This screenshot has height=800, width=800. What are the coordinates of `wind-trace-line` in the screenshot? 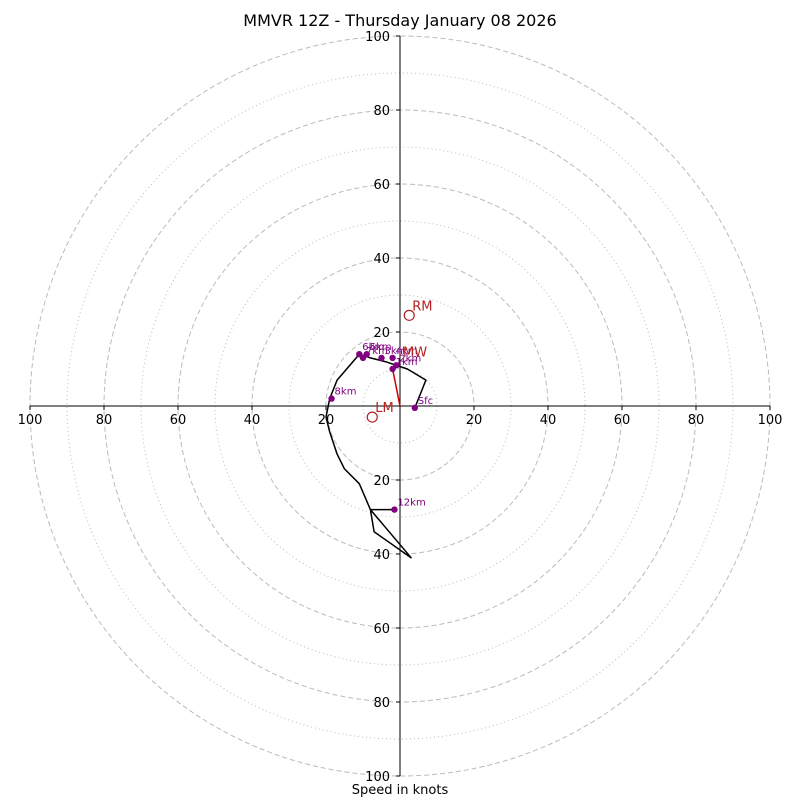 It's located at (376, 456).